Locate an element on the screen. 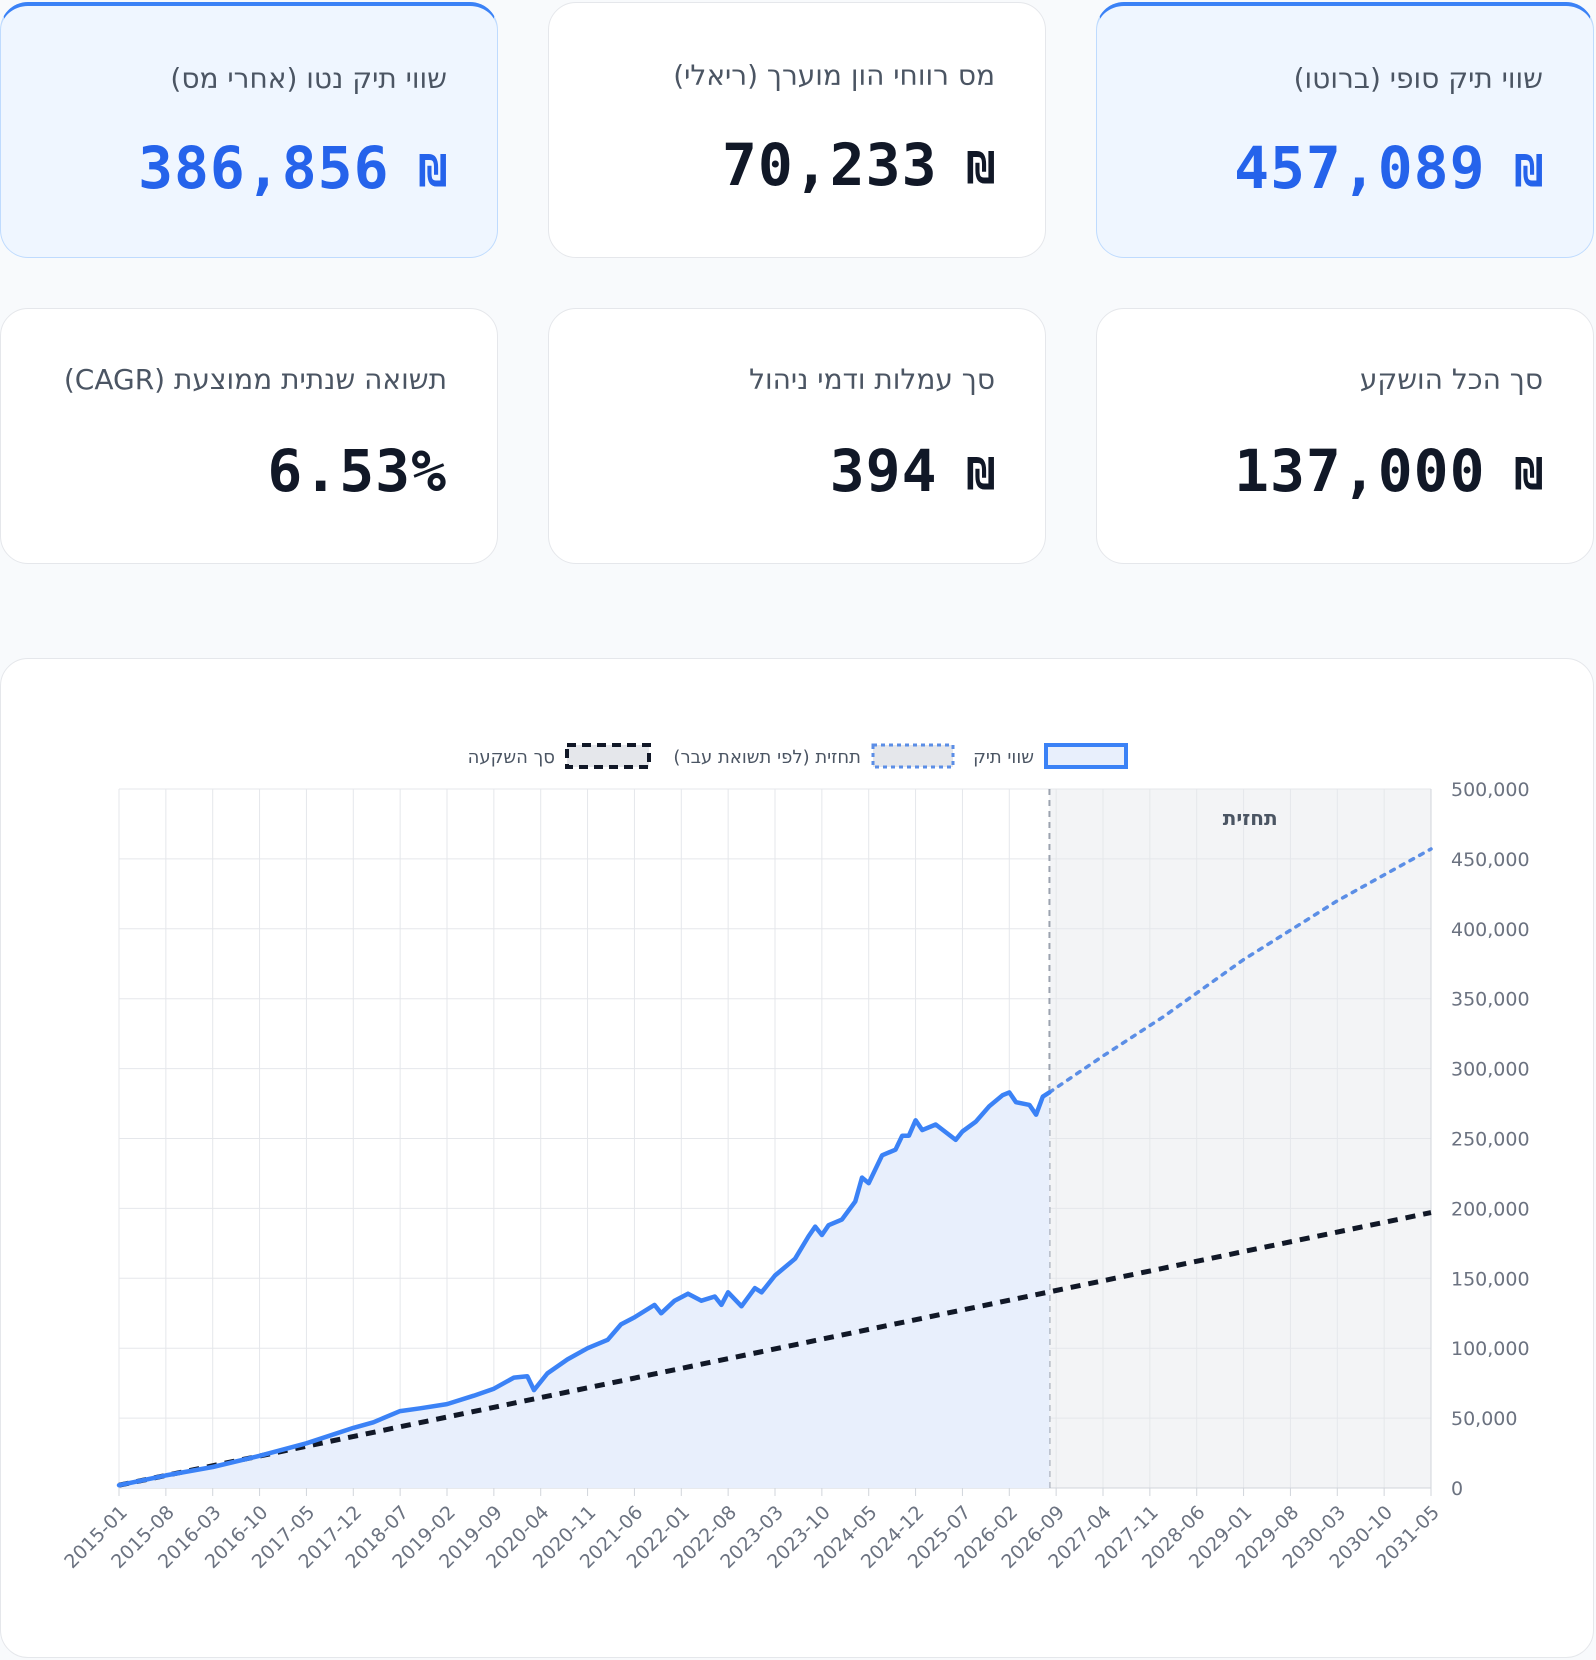 The image size is (1596, 1660). net-value: 386,856 ₪ is located at coordinates (292, 168).